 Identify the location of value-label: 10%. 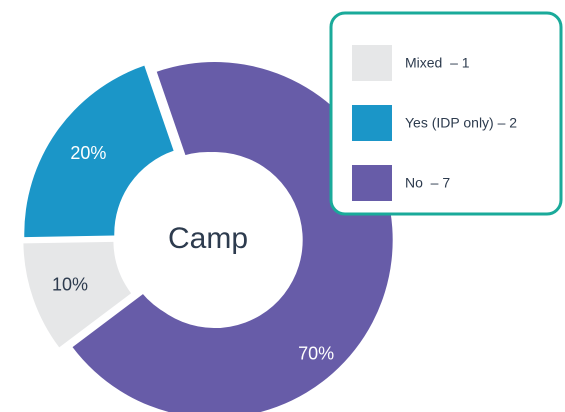
(70, 284).